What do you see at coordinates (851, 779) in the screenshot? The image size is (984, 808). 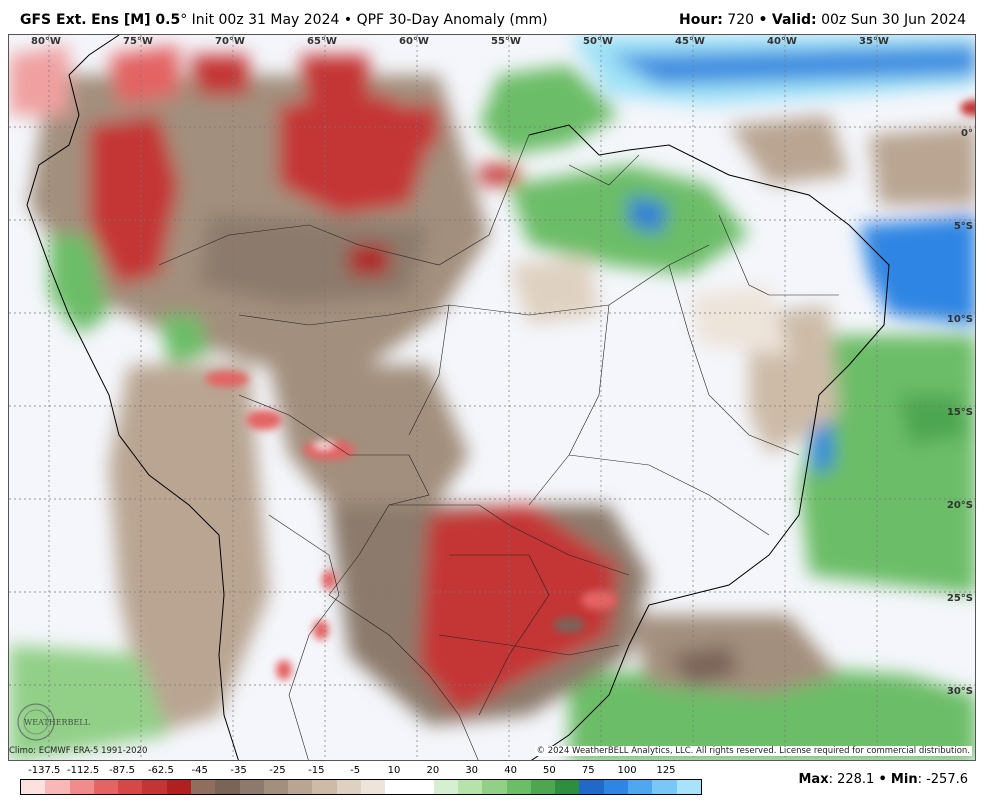 I see `max-value: : 228.1` at bounding box center [851, 779].